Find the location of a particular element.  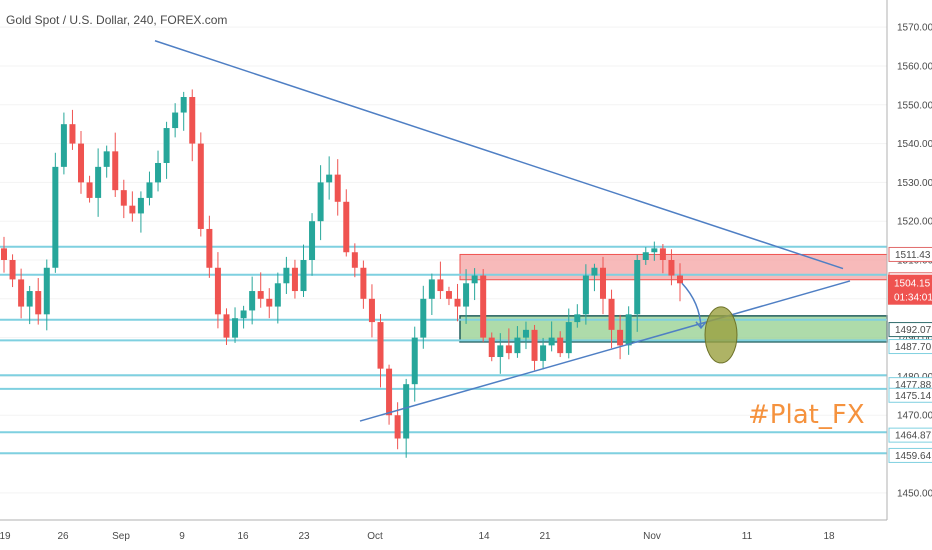

projection-arrow is located at coordinates (691, 305).